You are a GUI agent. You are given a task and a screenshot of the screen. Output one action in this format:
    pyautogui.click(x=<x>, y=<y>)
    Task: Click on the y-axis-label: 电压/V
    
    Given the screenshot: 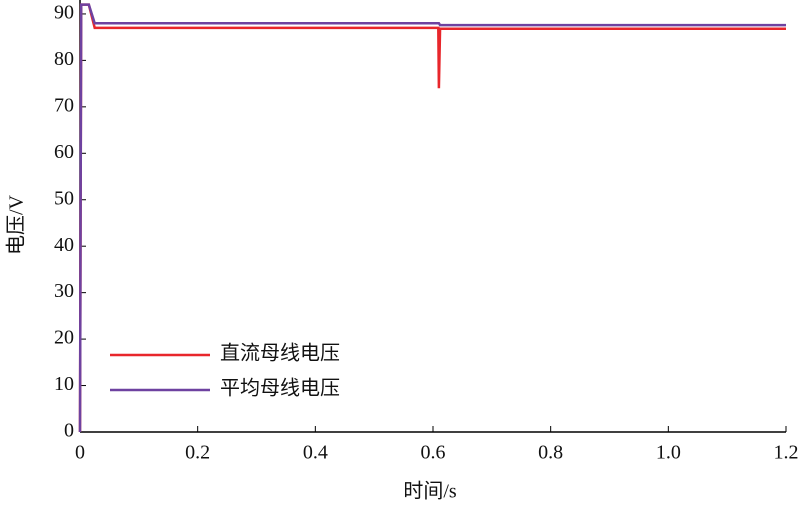 What is the action you would take?
    pyautogui.click(x=16, y=224)
    